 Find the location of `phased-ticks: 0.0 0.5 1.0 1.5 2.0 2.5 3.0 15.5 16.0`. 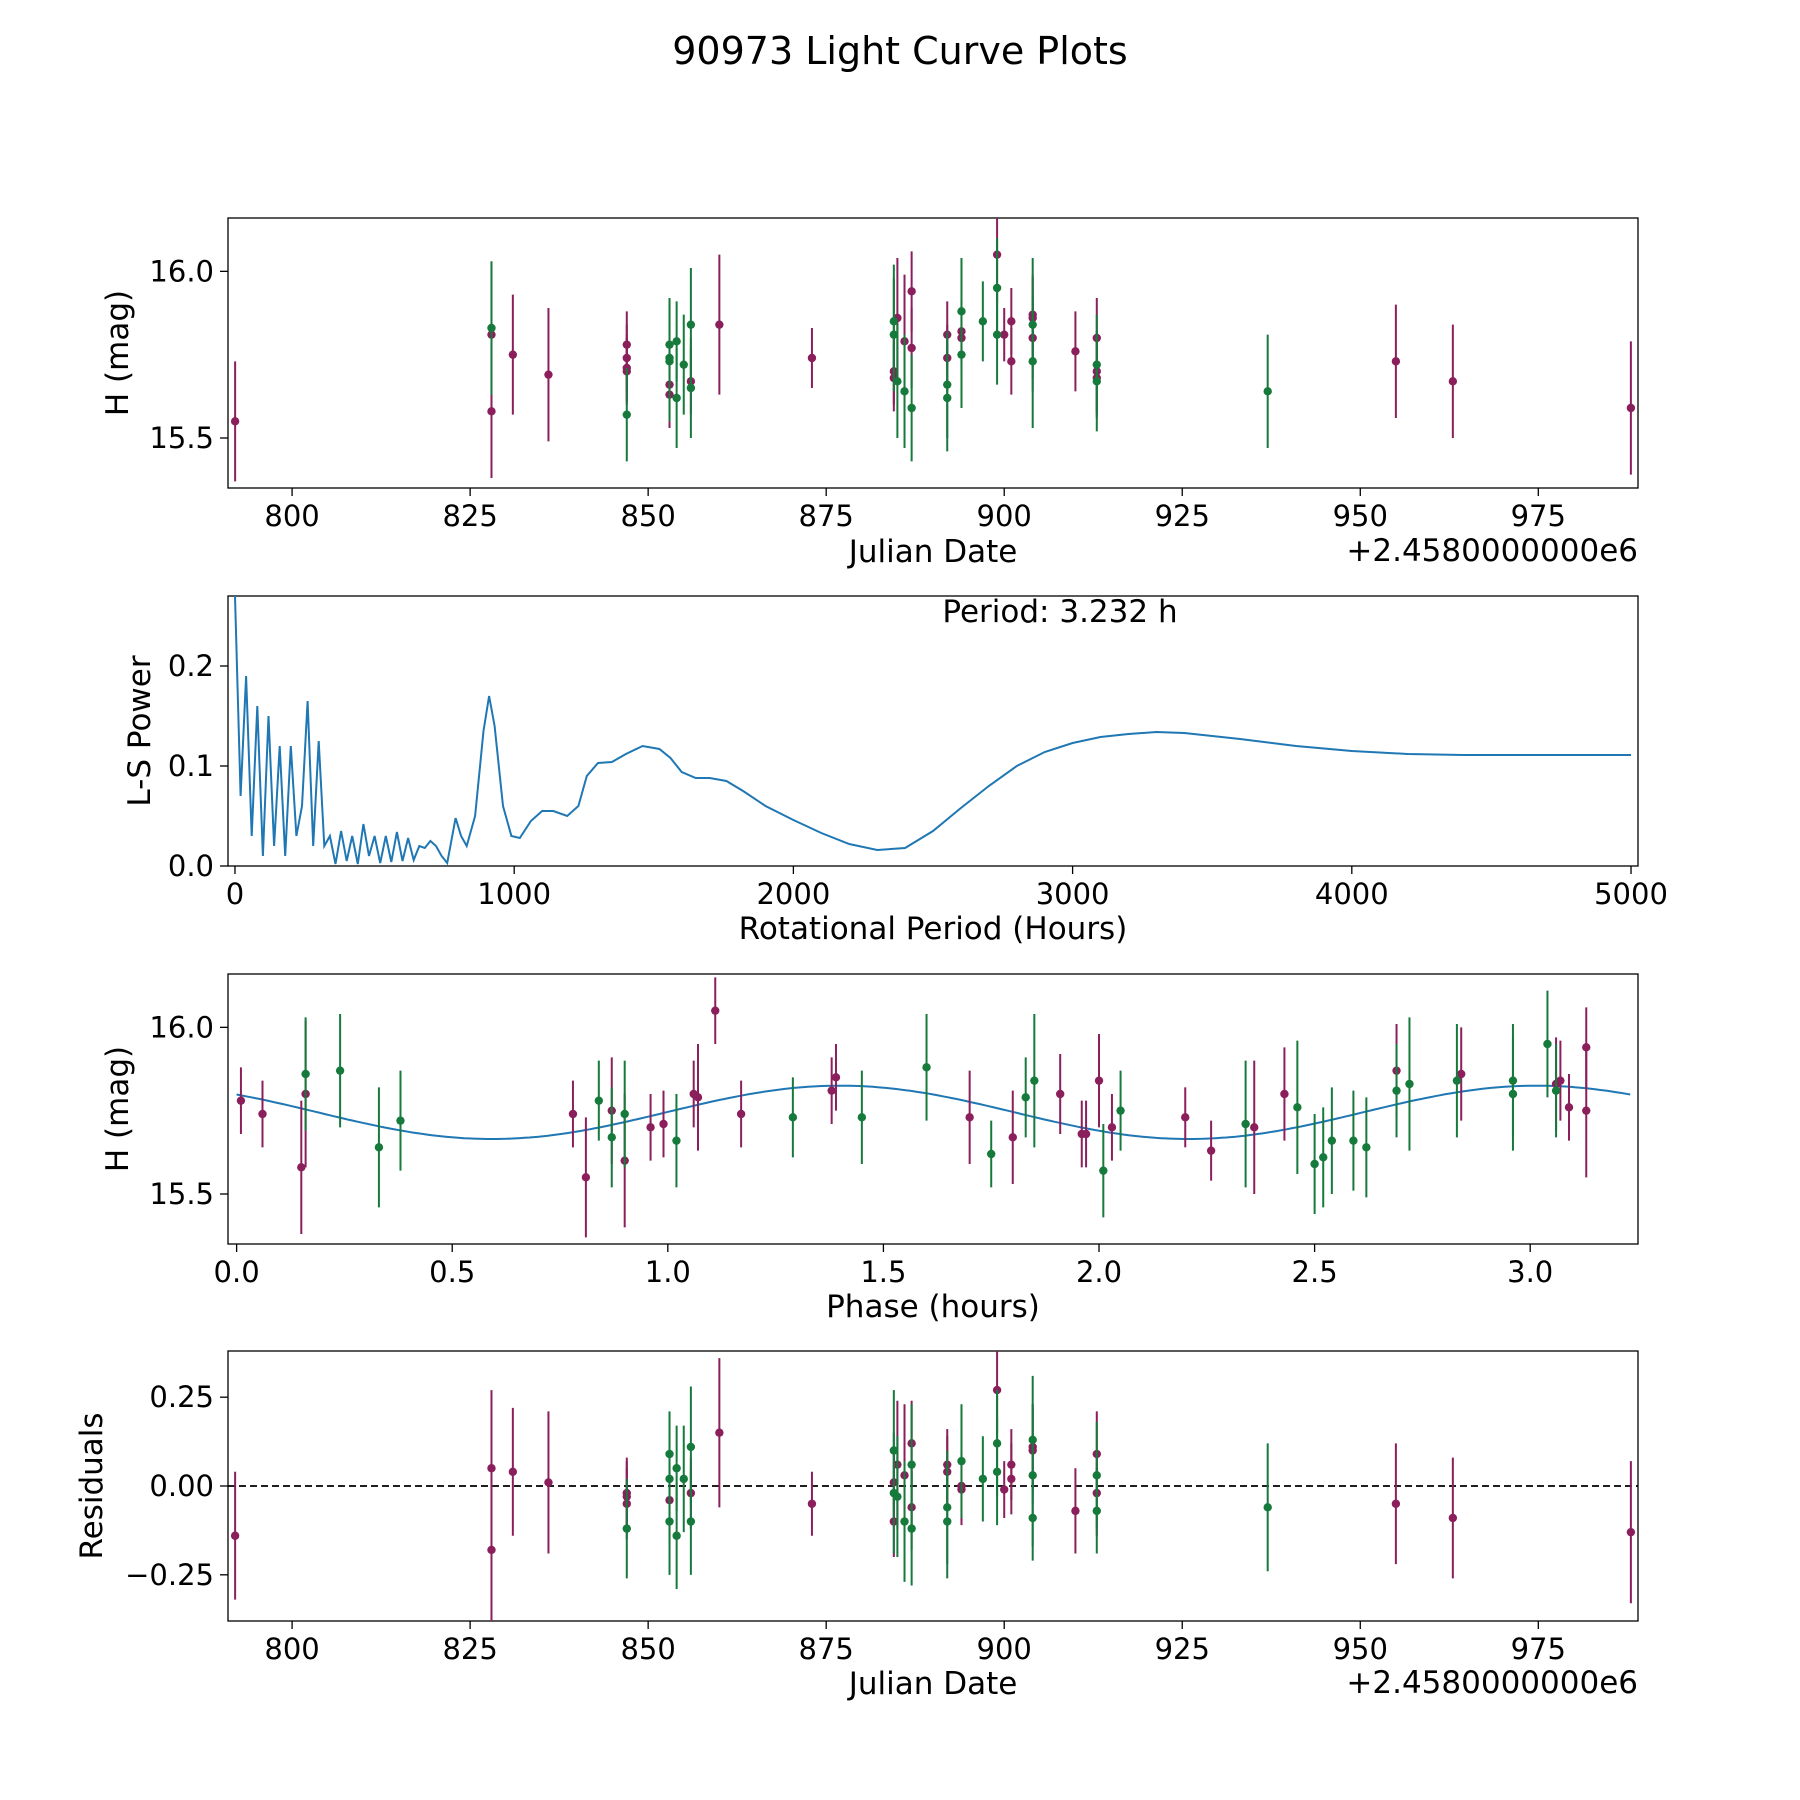

phased-ticks: 0.0 0.5 1.0 1.5 2.0 2.5 3.0 15.5 16.0 is located at coordinates (851, 1149).